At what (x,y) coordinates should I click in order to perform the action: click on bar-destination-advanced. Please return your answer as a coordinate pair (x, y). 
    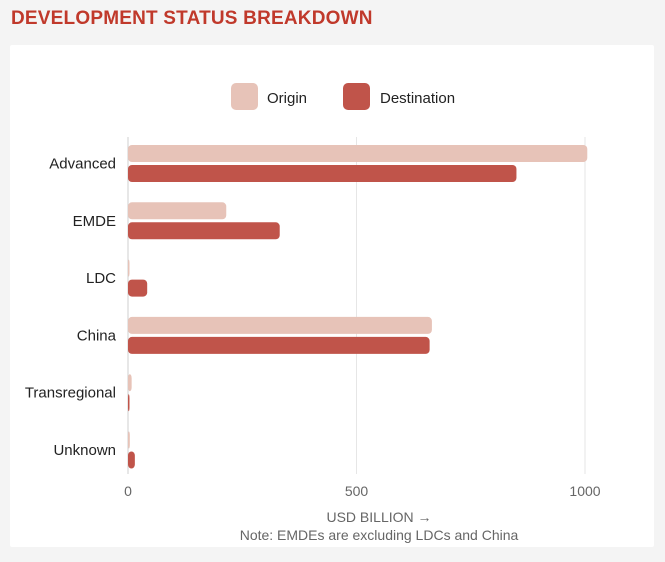
    Looking at the image, I should click on (322, 173).